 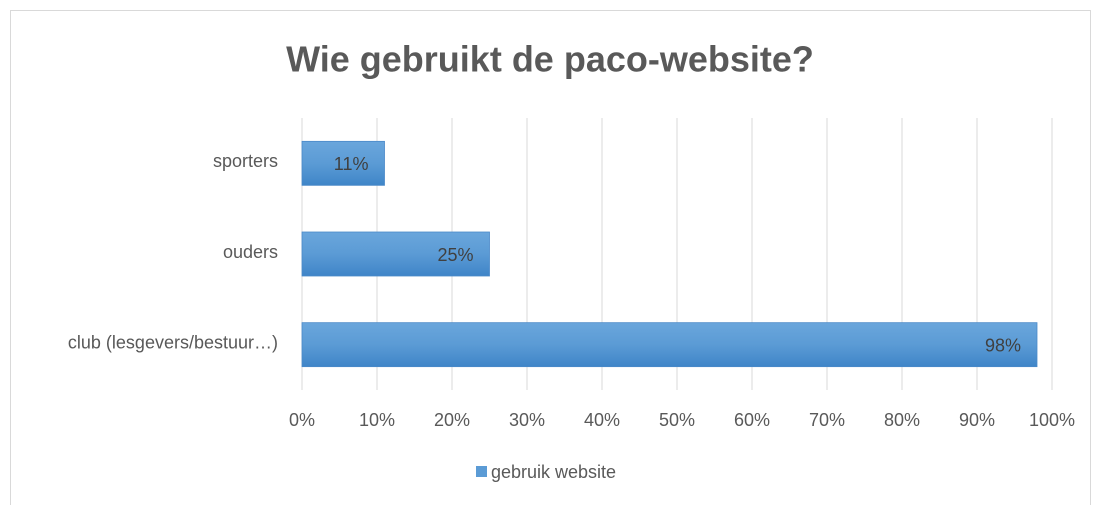 What do you see at coordinates (1052, 420) in the screenshot?
I see `x-tick-label: 100%` at bounding box center [1052, 420].